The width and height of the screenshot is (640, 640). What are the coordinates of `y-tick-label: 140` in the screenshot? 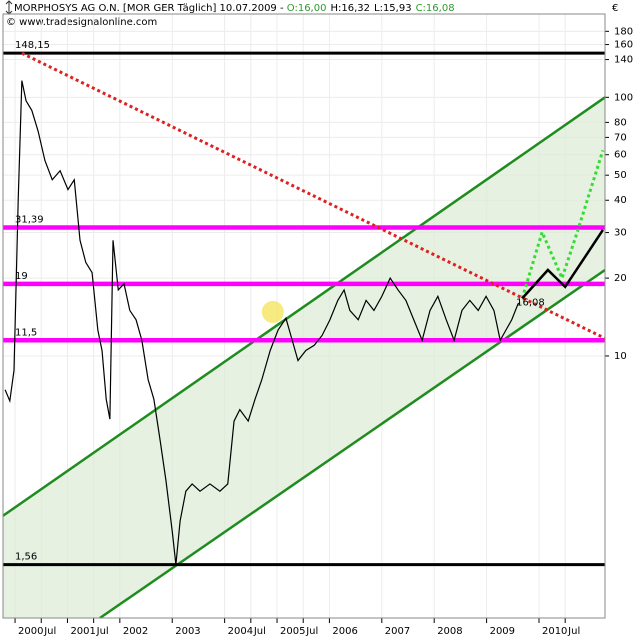 It's located at (623, 60).